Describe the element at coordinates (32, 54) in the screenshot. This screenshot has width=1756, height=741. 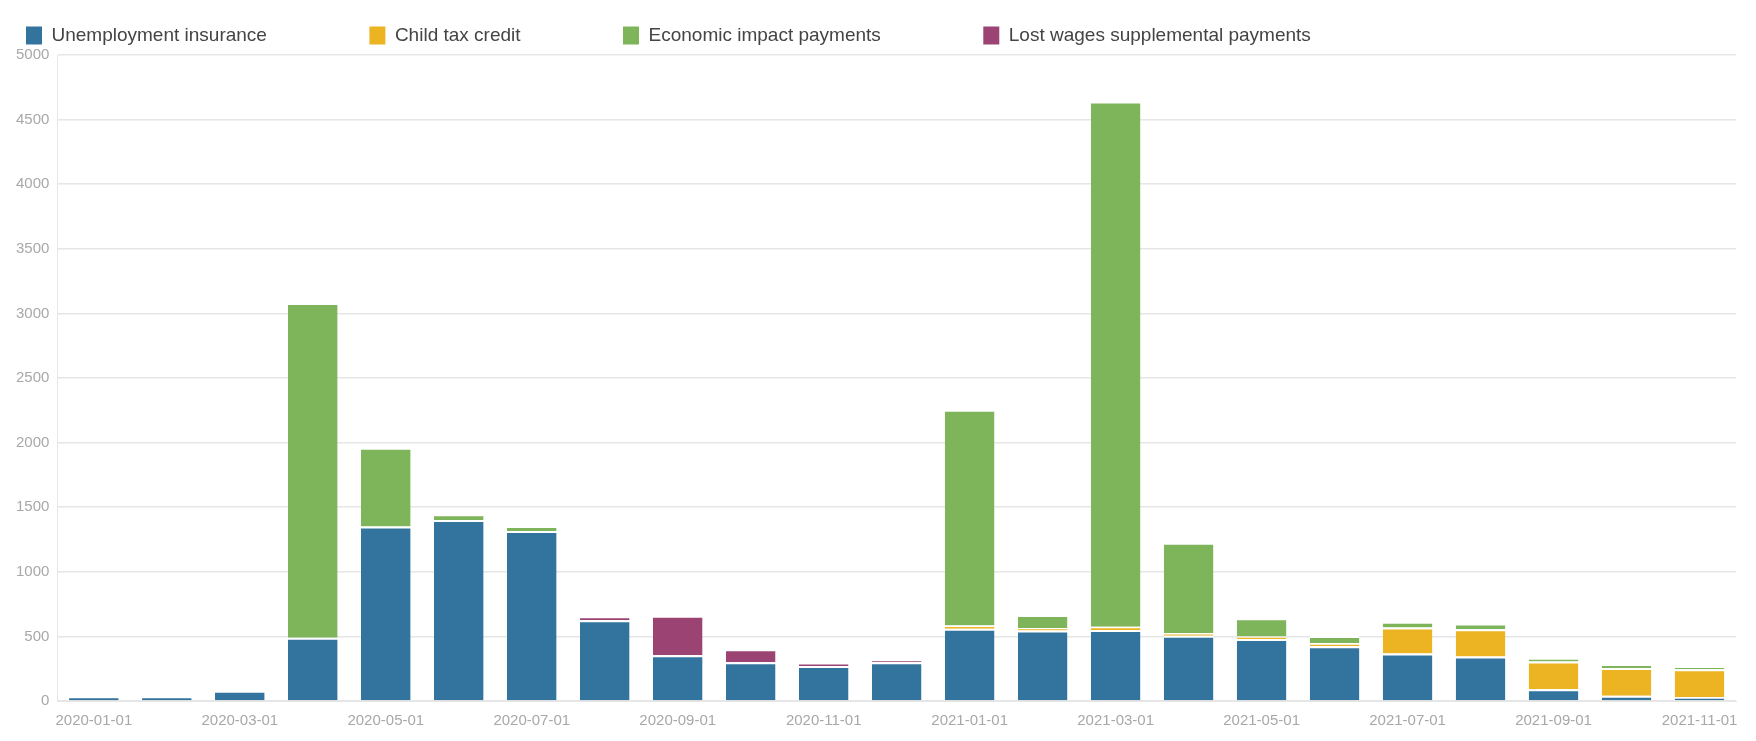
I see `y-tick-label: 5000` at that location.